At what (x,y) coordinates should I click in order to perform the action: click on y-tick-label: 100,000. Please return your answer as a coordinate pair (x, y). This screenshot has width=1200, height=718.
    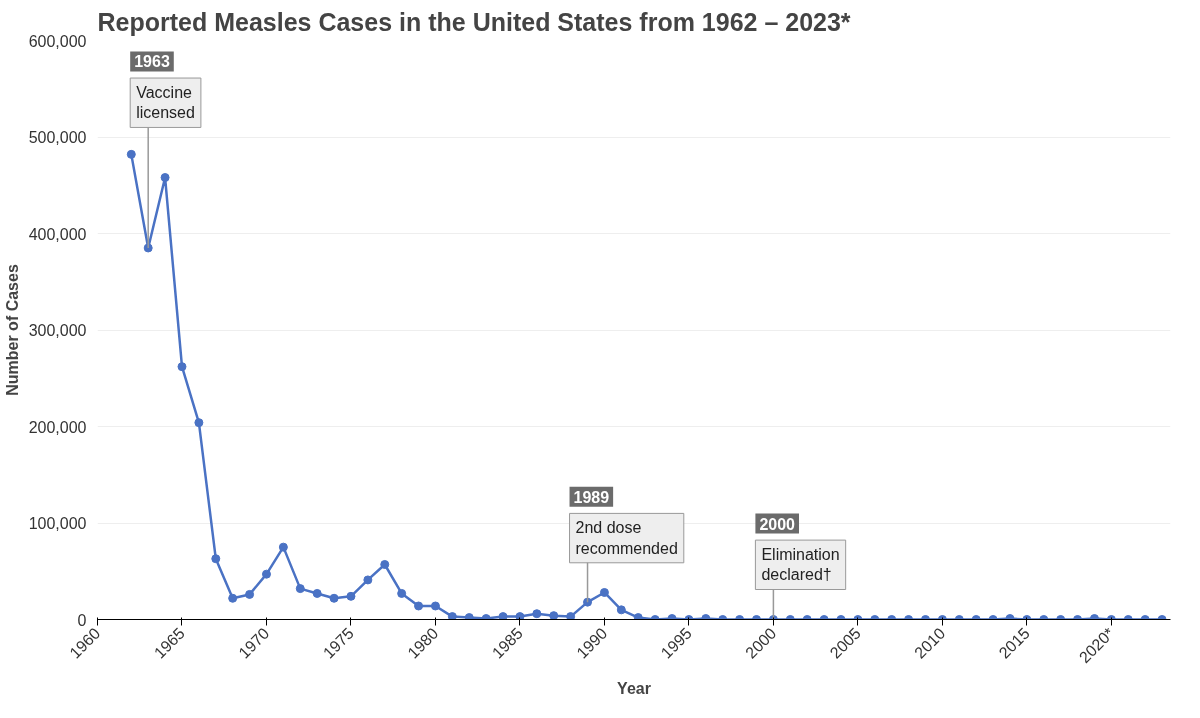
    Looking at the image, I should click on (57, 523).